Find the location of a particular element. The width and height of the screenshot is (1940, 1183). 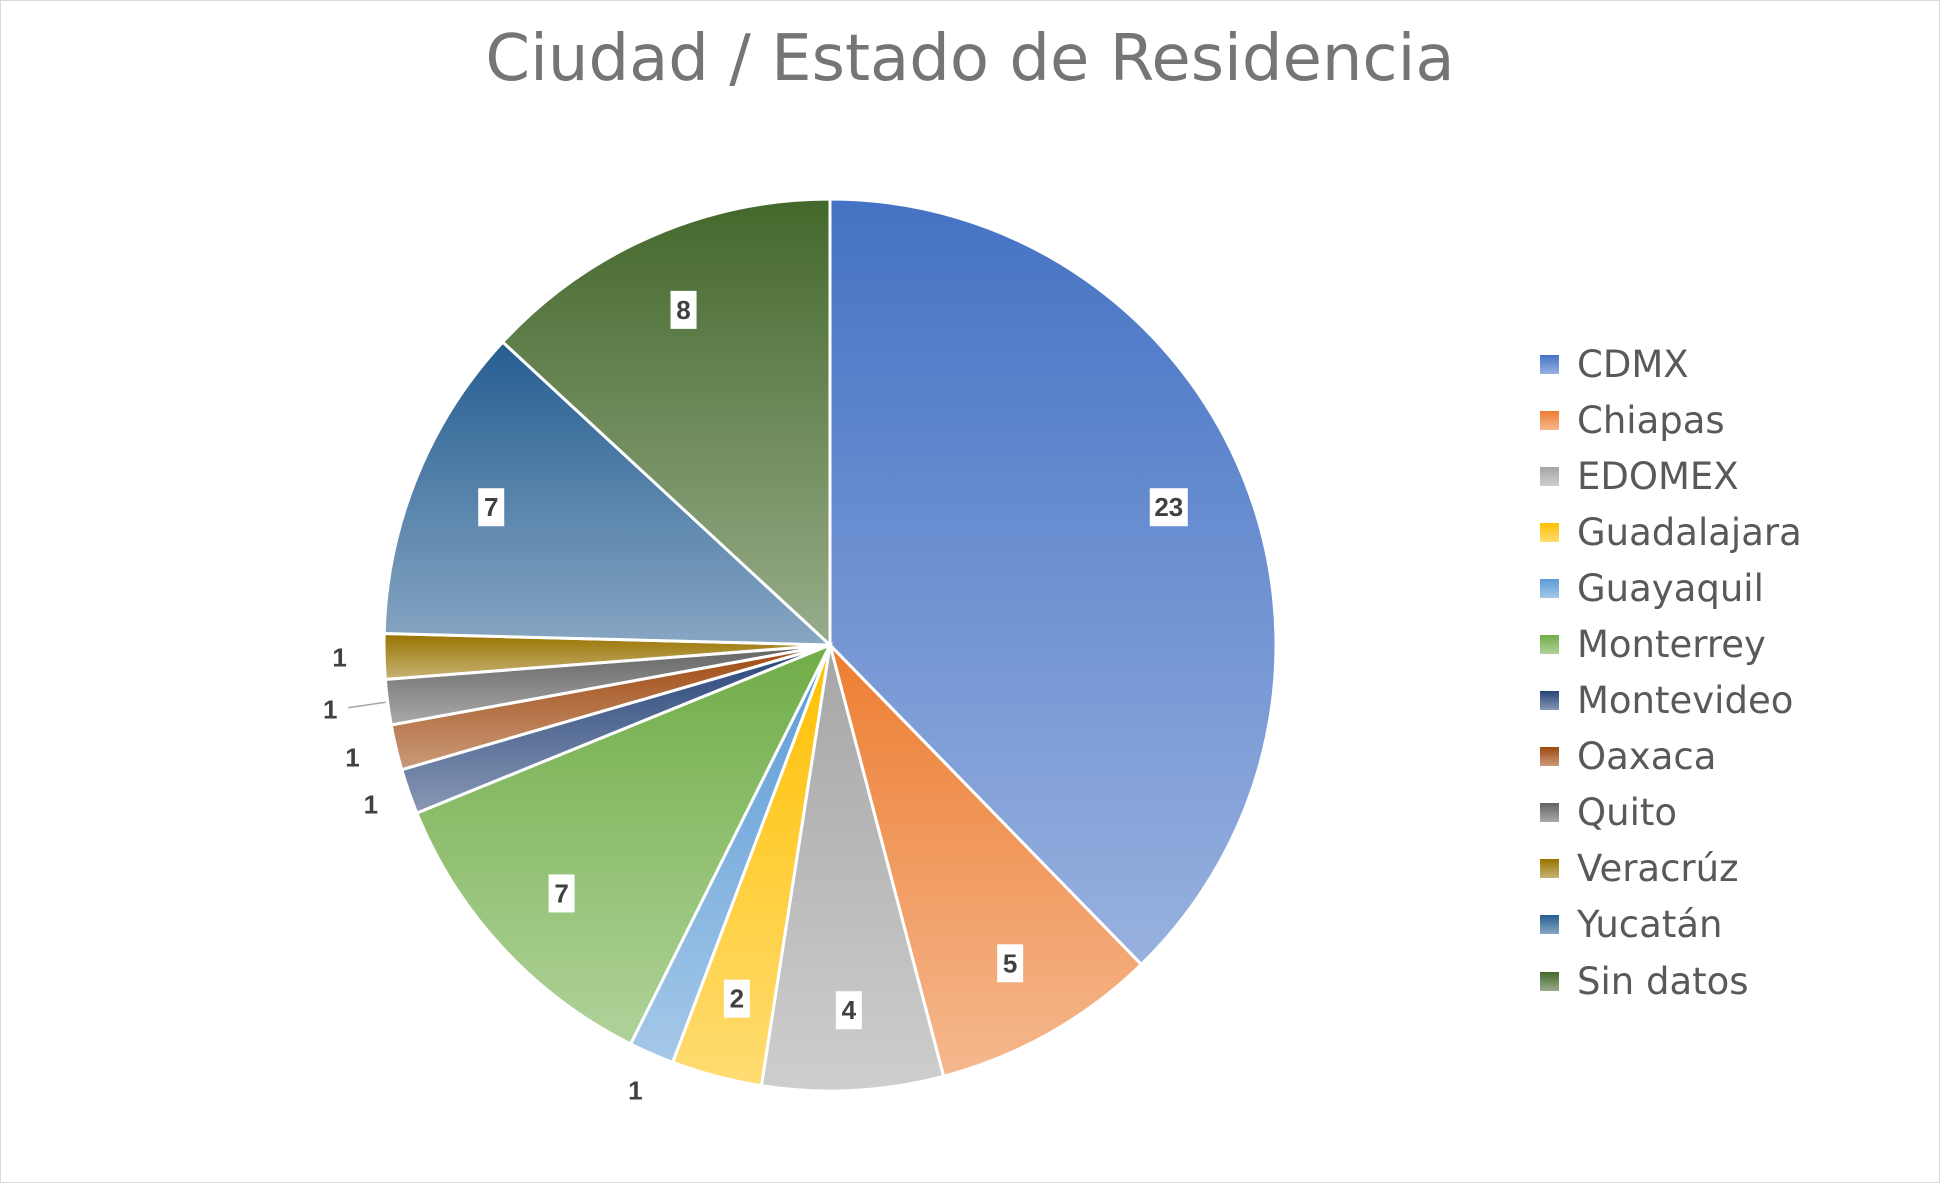

data-label-guayaquil: 1 is located at coordinates (635, 1090).